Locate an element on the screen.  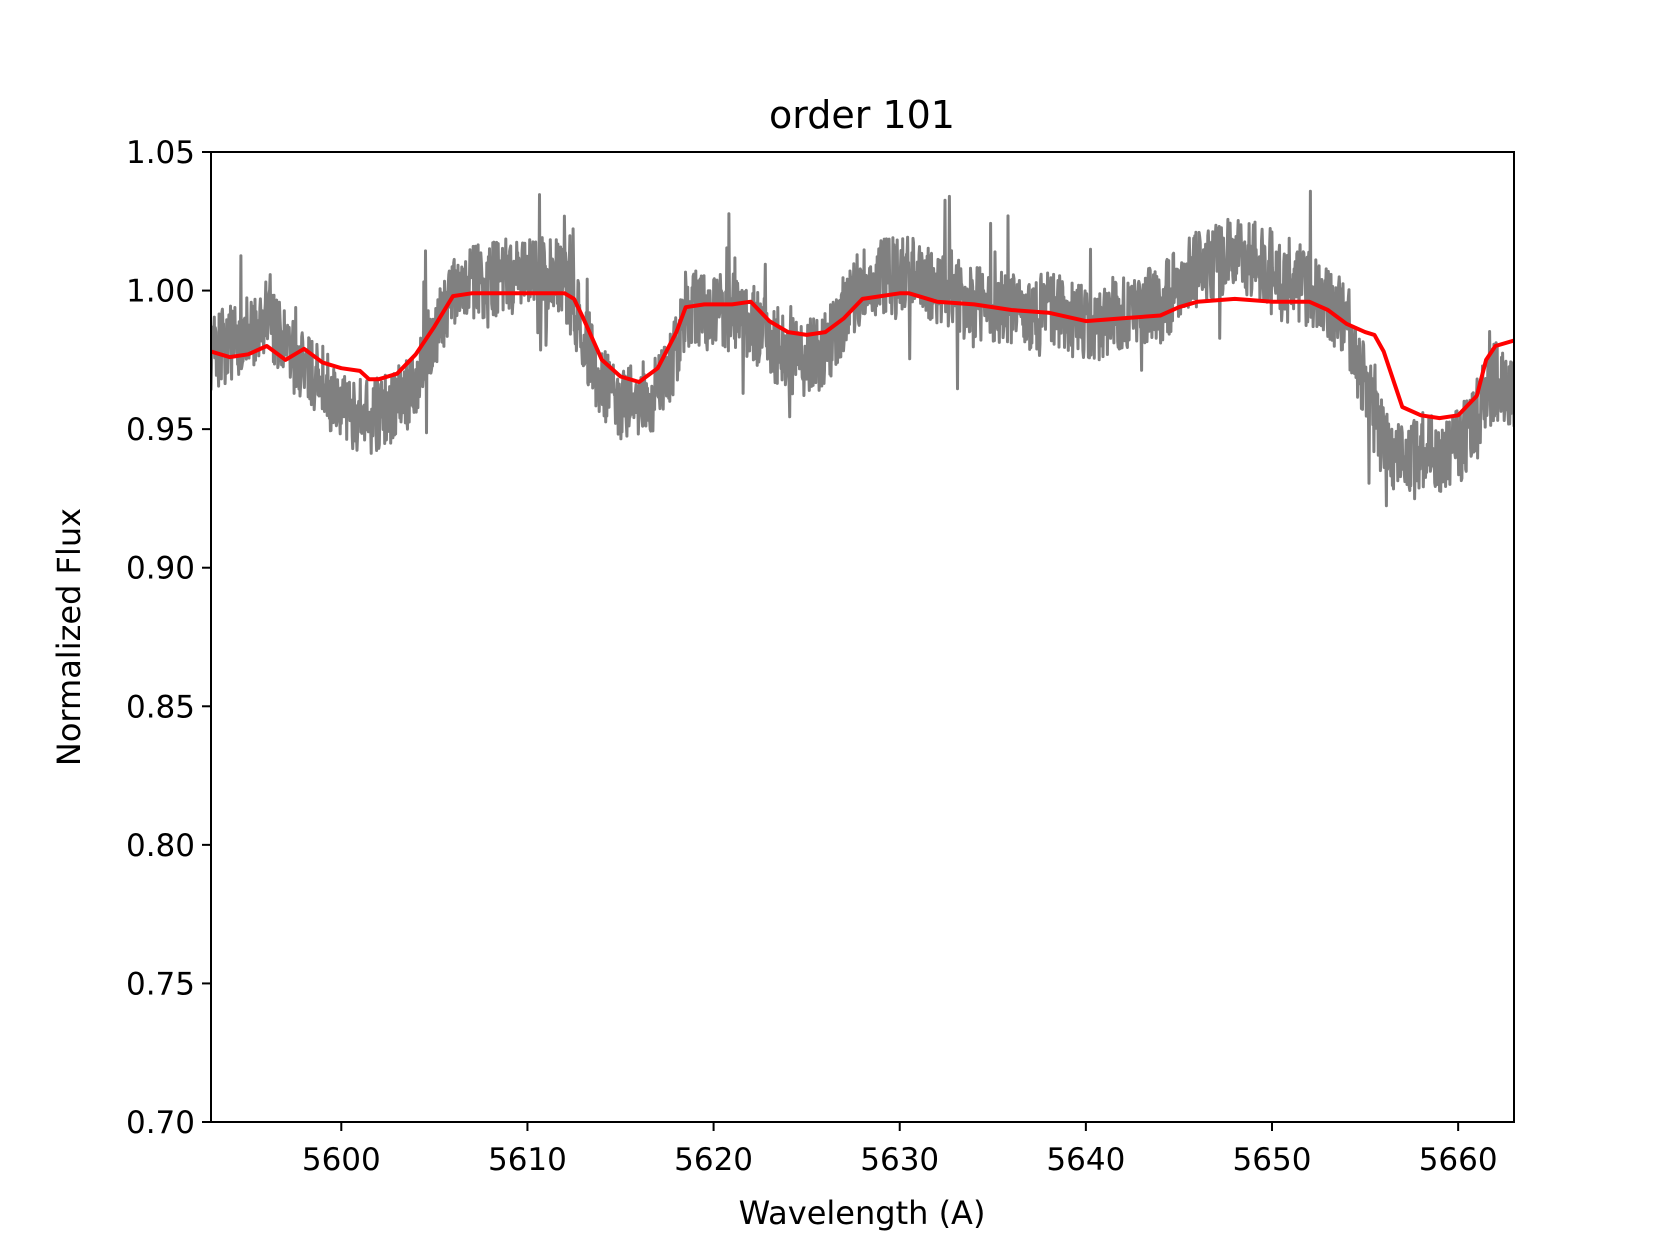
y-axis: 0.70 0.75 0.80 0.85 0.90 0.95 1.00 1.05 is located at coordinates (168, 638).